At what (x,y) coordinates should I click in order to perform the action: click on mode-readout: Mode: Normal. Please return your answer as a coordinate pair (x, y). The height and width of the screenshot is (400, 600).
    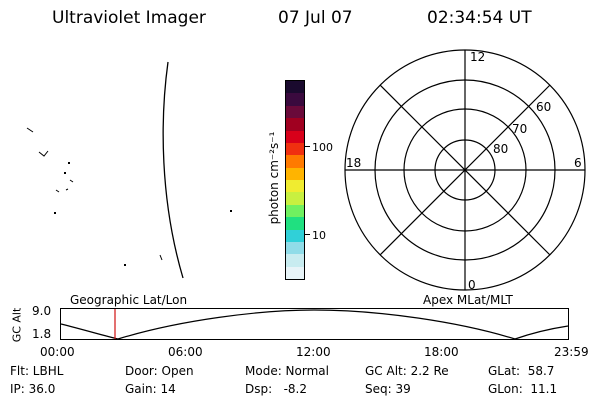
    Looking at the image, I should click on (287, 371).